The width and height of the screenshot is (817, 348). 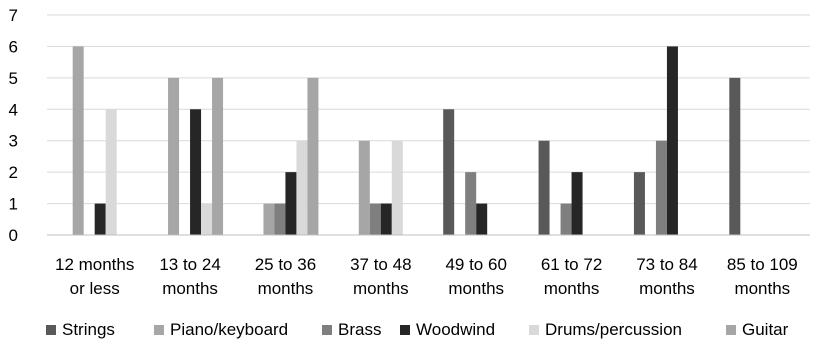 I want to click on y-tick-label: 6, so click(x=13, y=46).